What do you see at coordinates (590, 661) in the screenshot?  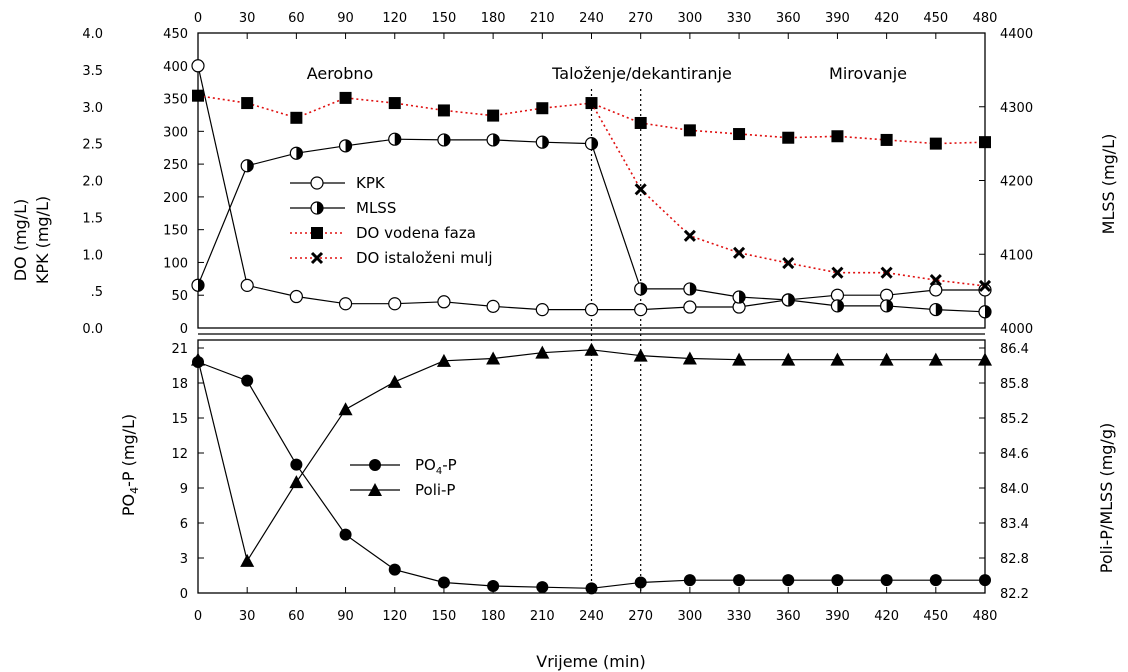 I see `x-axis-label: Vrijeme (min)` at bounding box center [590, 661].